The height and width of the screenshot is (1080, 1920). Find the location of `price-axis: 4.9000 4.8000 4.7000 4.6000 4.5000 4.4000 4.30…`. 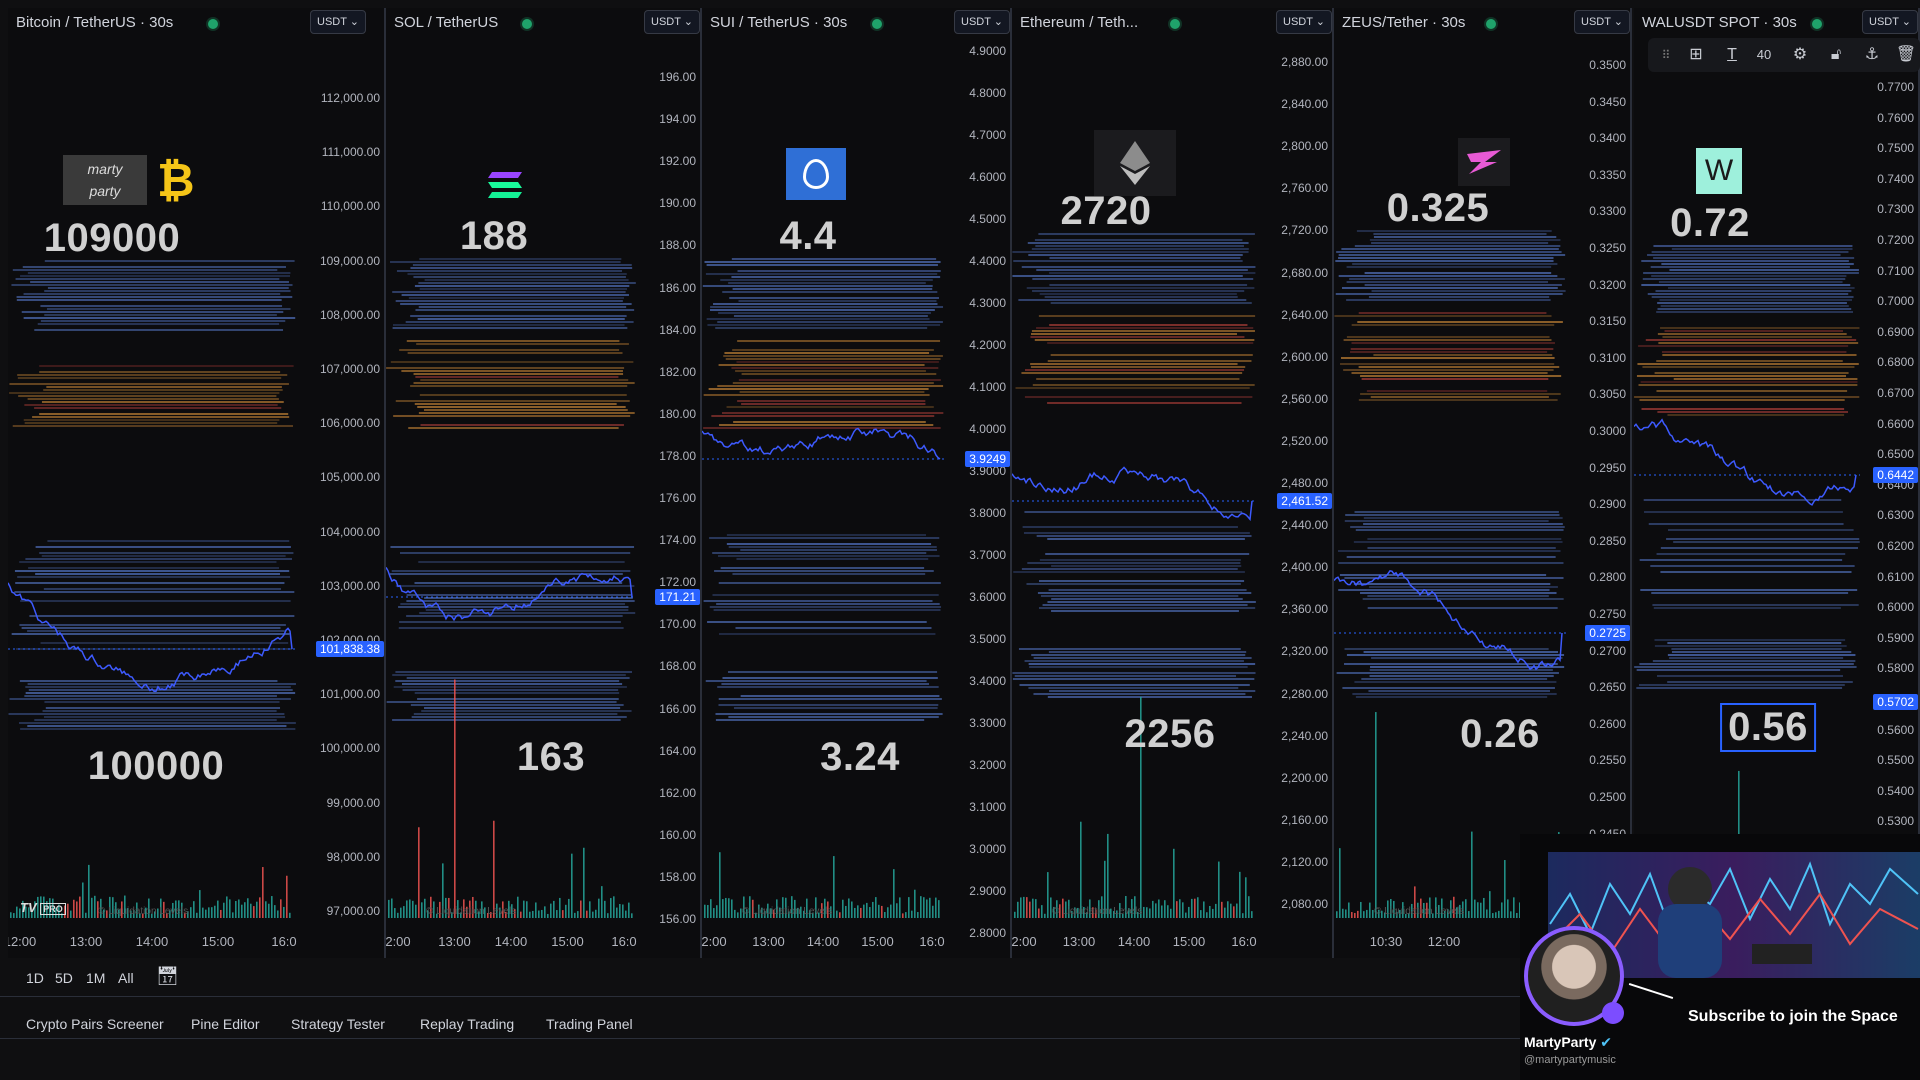

price-axis: 4.9000 4.8000 4.7000 4.6000 4.5000 4.4000 4.30… is located at coordinates (977, 483).